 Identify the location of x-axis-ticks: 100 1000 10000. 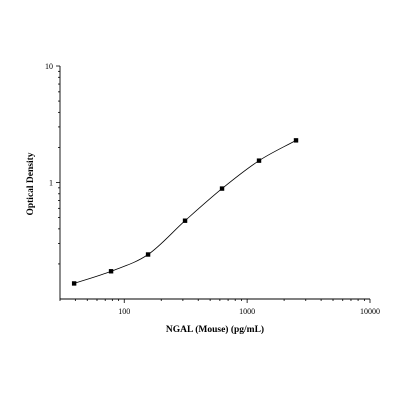
(249, 307).